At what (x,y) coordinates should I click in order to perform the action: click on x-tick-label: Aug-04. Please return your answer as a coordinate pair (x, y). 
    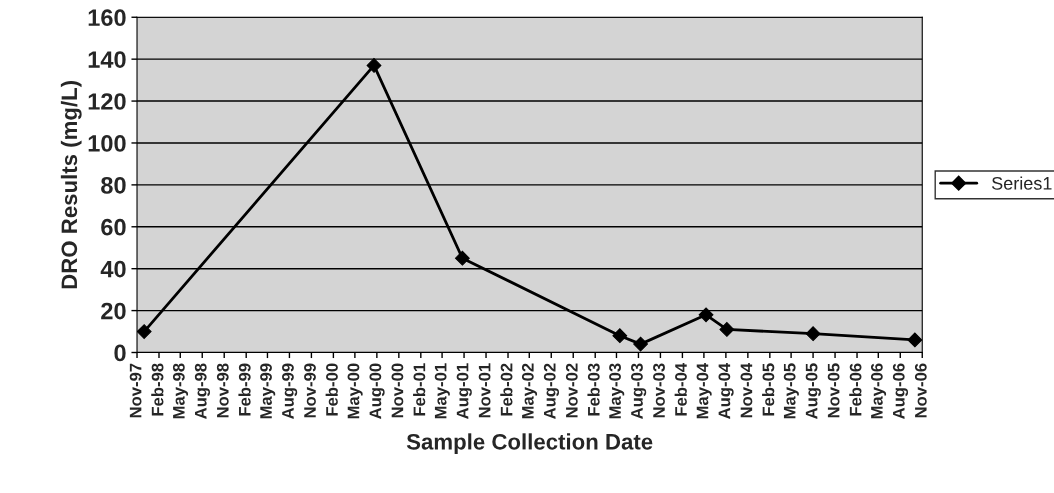
    Looking at the image, I should click on (726, 391).